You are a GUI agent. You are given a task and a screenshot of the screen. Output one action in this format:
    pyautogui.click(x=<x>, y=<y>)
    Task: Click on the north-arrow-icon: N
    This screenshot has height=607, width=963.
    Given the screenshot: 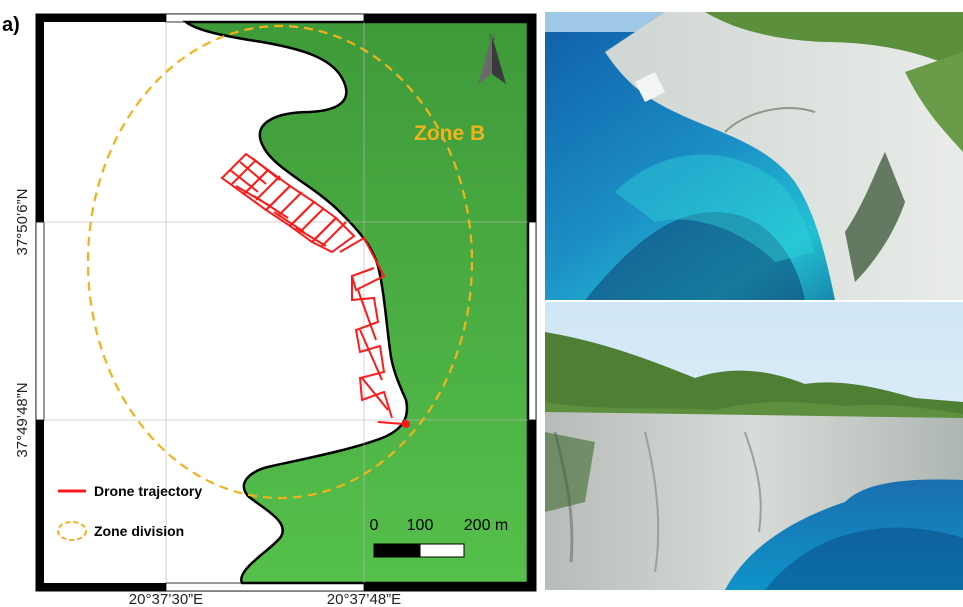 What is the action you would take?
    pyautogui.click(x=492, y=58)
    